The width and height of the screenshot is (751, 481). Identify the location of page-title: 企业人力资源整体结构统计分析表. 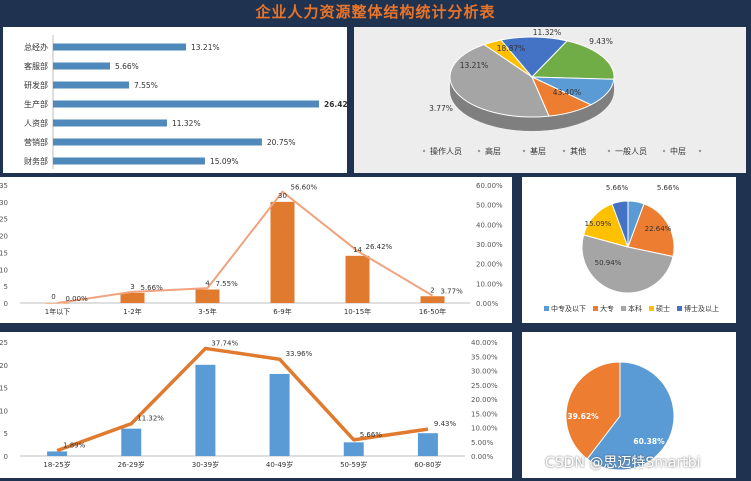
(375, 12).